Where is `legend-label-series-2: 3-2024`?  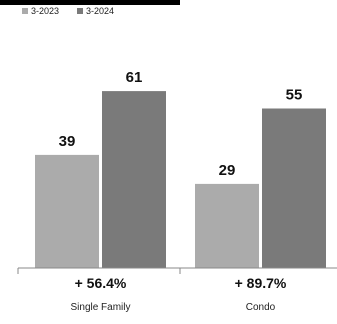 legend-label-series-2: 3-2024 is located at coordinates (100, 11).